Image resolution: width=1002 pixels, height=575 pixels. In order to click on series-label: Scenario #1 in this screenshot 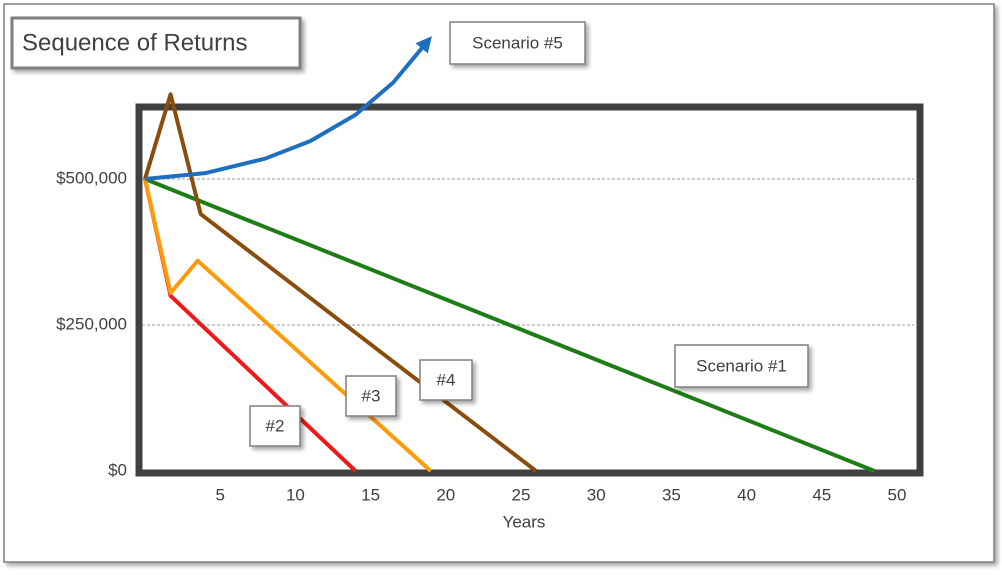, I will do `click(741, 365)`.